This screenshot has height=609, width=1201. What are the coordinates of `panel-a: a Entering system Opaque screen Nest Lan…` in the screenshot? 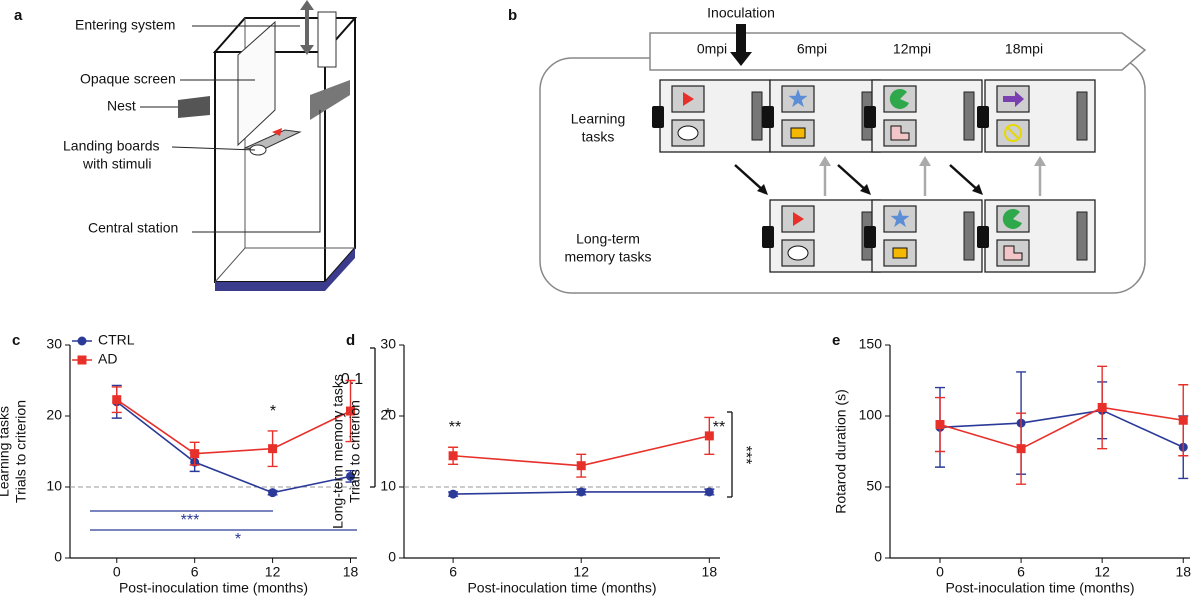 It's located at (186, 145).